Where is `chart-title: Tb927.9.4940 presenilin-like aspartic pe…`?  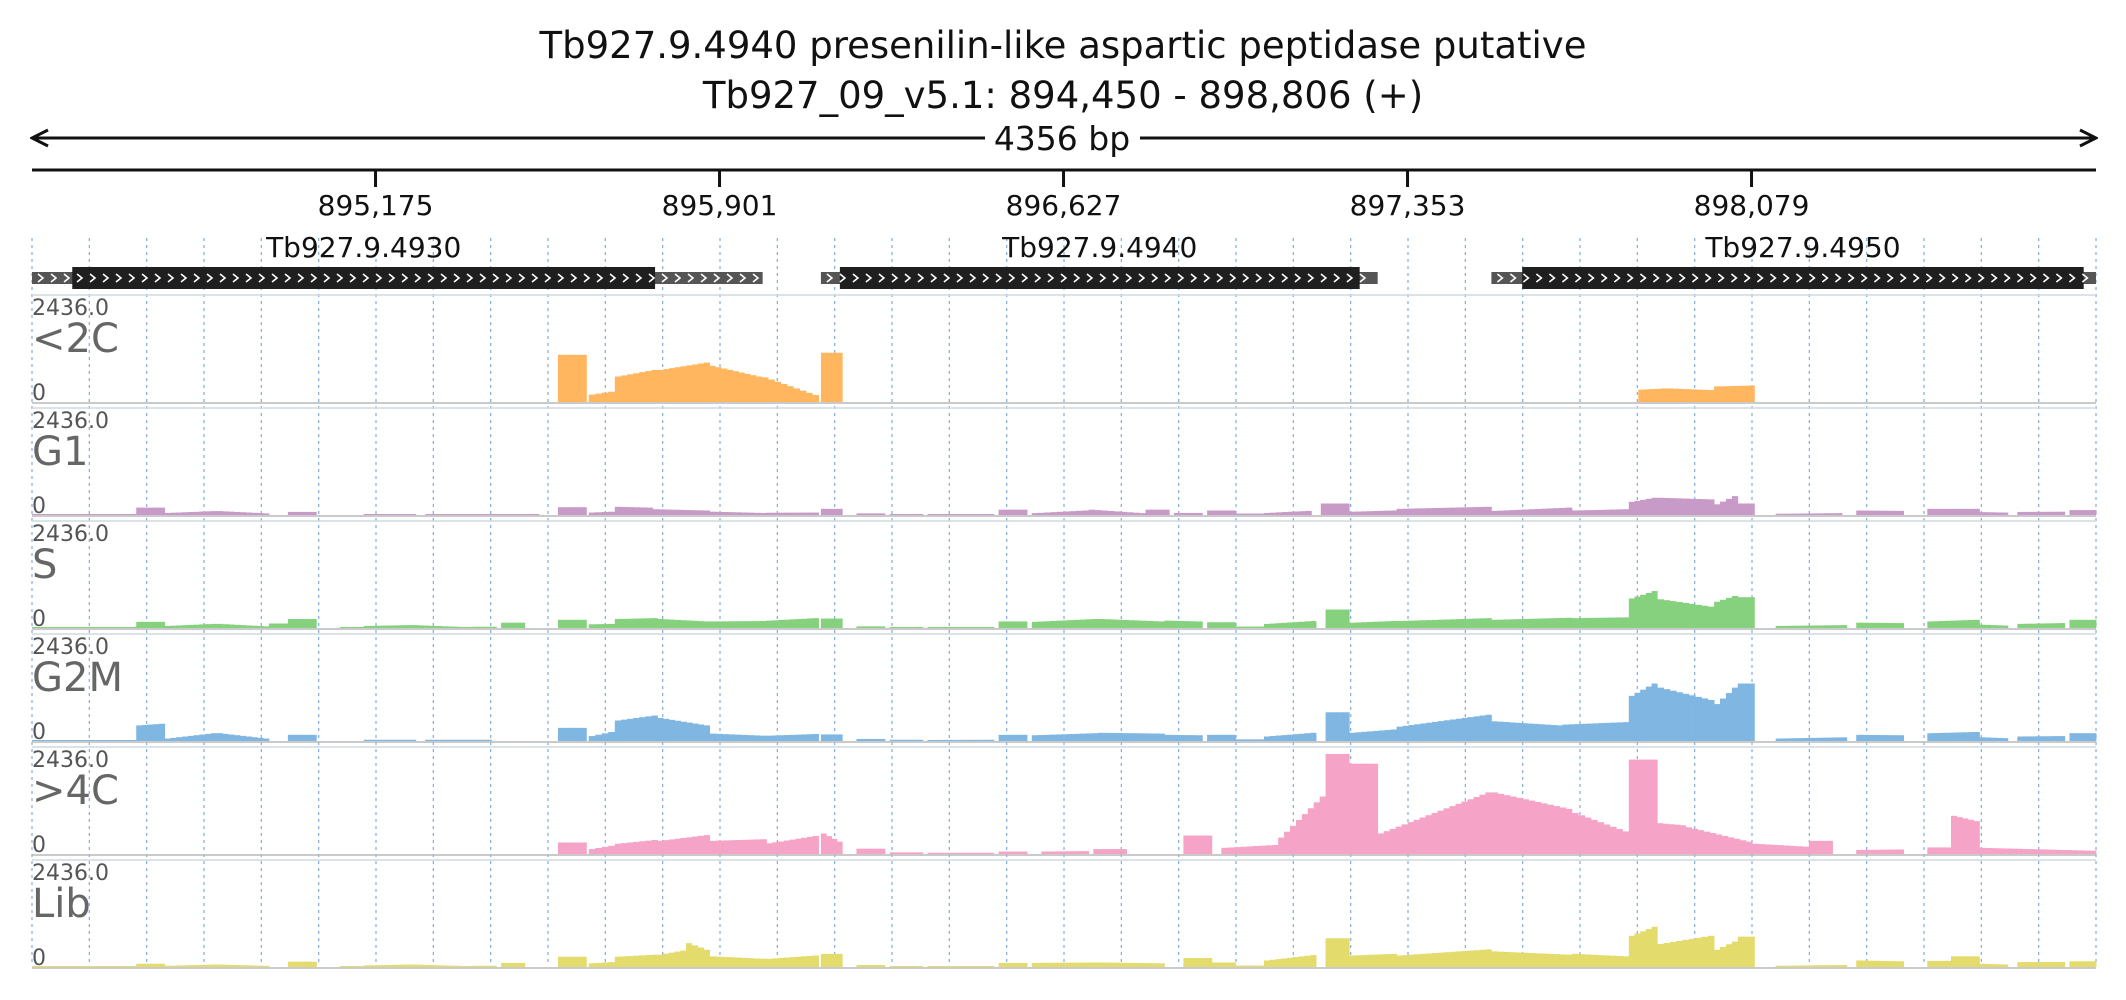 chart-title: Tb927.9.4940 presenilin-like aspartic pe… is located at coordinates (1063, 45).